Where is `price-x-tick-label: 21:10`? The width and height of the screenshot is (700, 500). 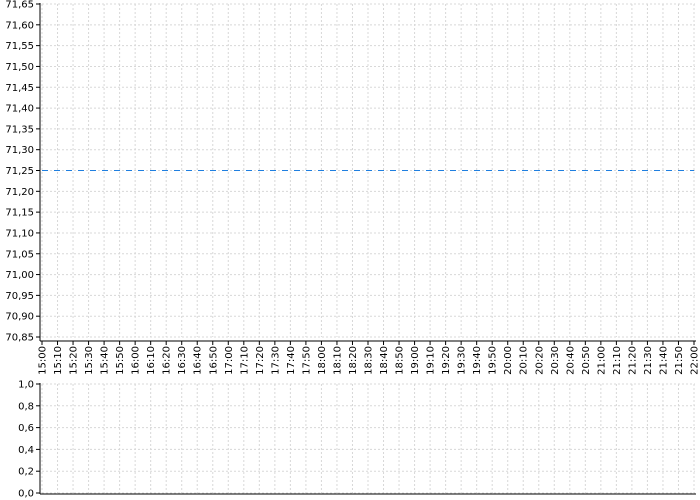 price-x-tick-label: 21:10 is located at coordinates (617, 360).